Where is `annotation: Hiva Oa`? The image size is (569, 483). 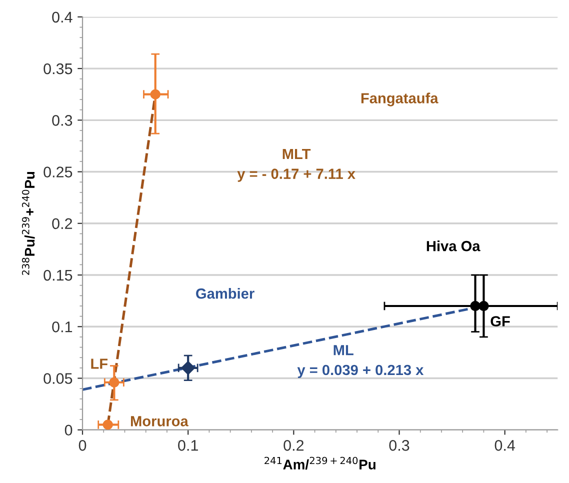
annotation: Hiva Oa is located at coordinates (453, 246).